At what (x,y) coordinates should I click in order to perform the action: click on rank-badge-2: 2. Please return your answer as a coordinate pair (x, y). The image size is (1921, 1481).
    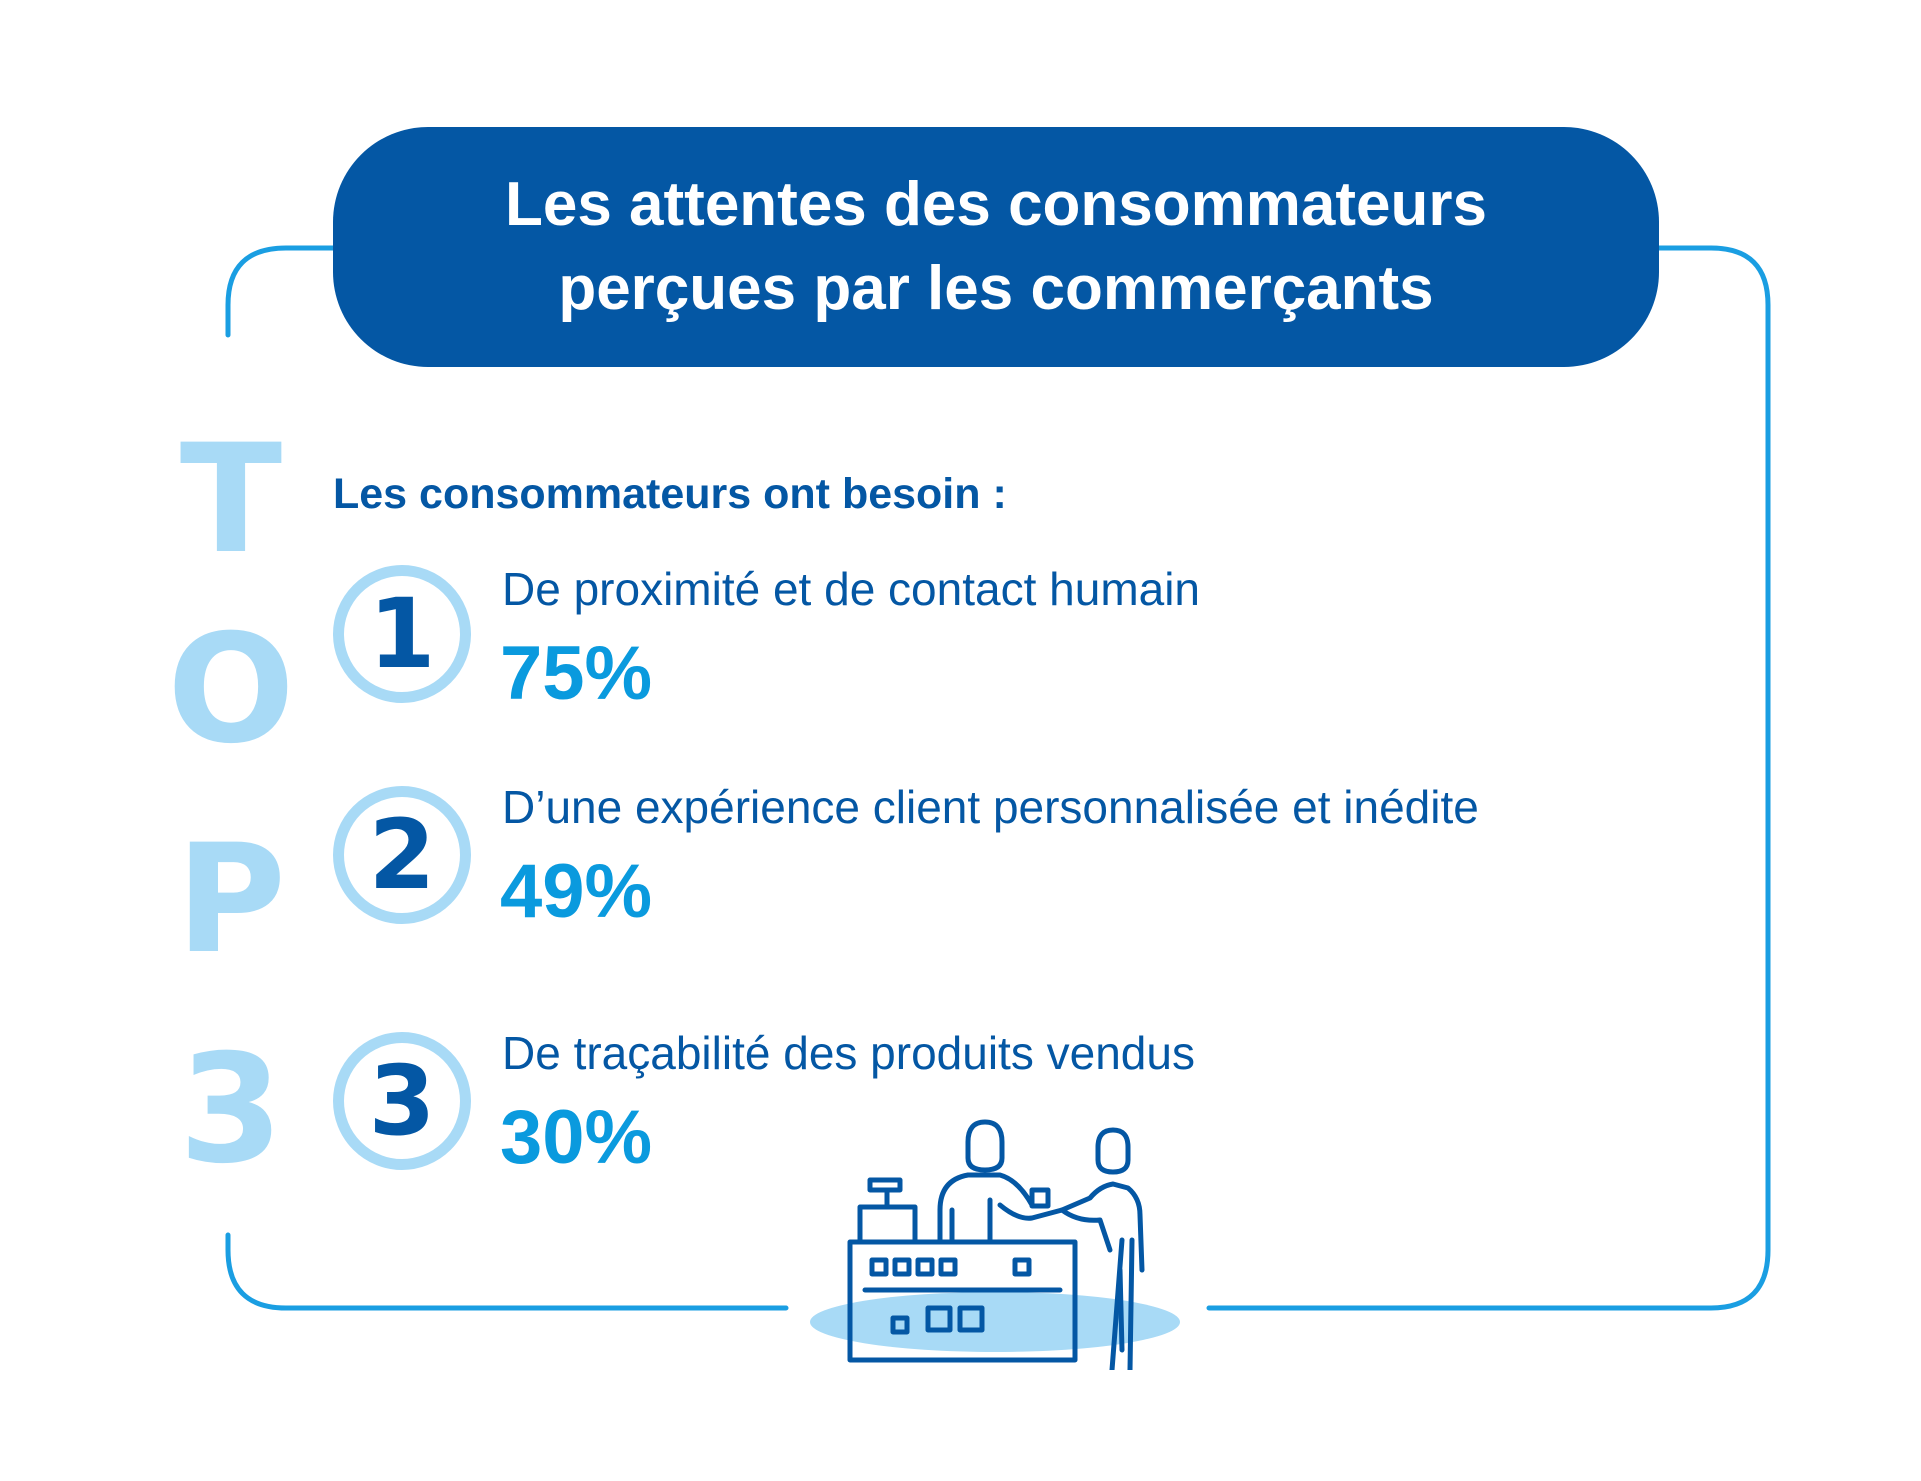
    Looking at the image, I should click on (402, 855).